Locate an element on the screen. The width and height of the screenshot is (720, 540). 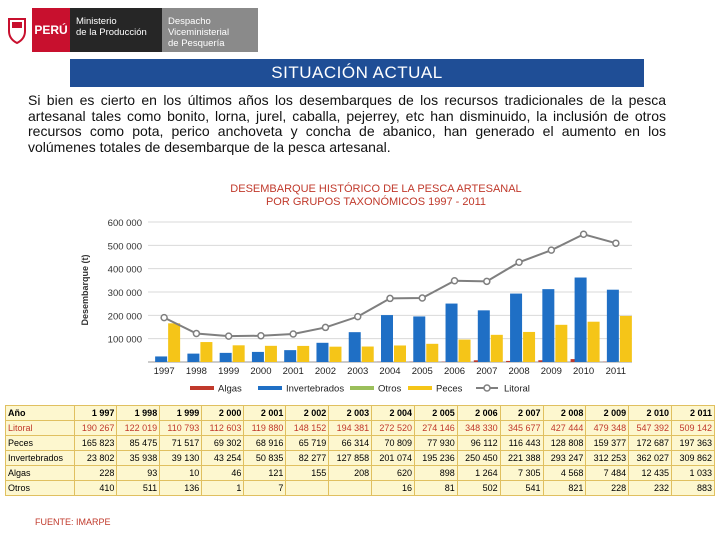
table-cell: 85 475 is located at coordinates (138, 443).